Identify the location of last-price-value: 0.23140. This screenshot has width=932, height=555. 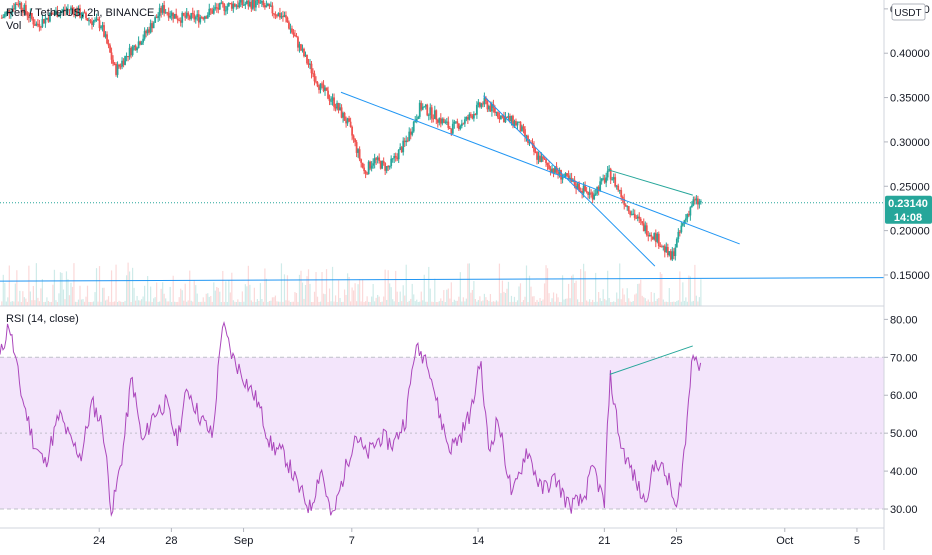
(908, 204).